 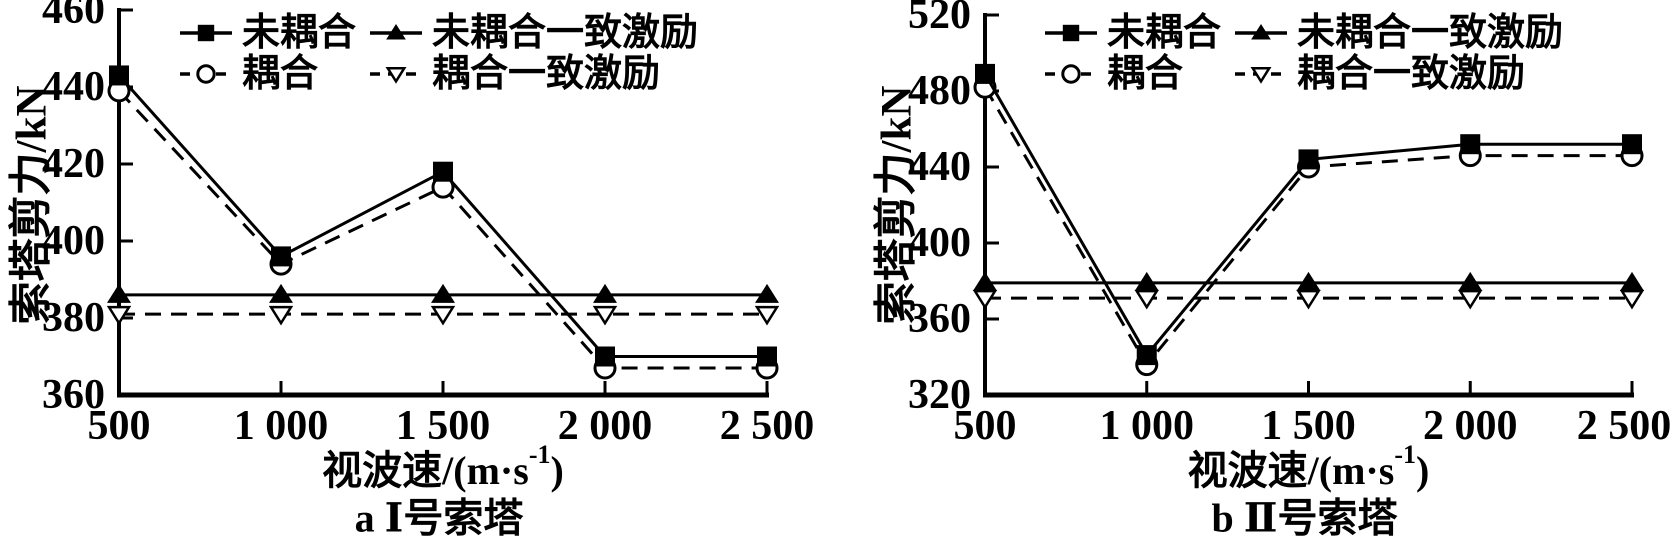 What do you see at coordinates (73, 164) in the screenshot?
I see `y-tick-label: 420` at bounding box center [73, 164].